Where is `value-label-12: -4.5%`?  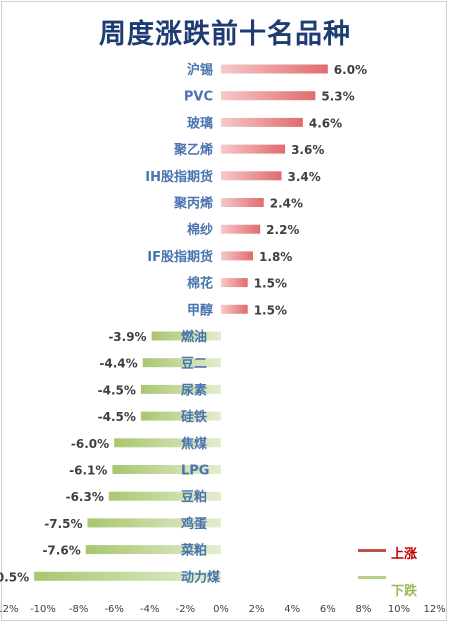 value-label-12: -4.5% is located at coordinates (117, 390).